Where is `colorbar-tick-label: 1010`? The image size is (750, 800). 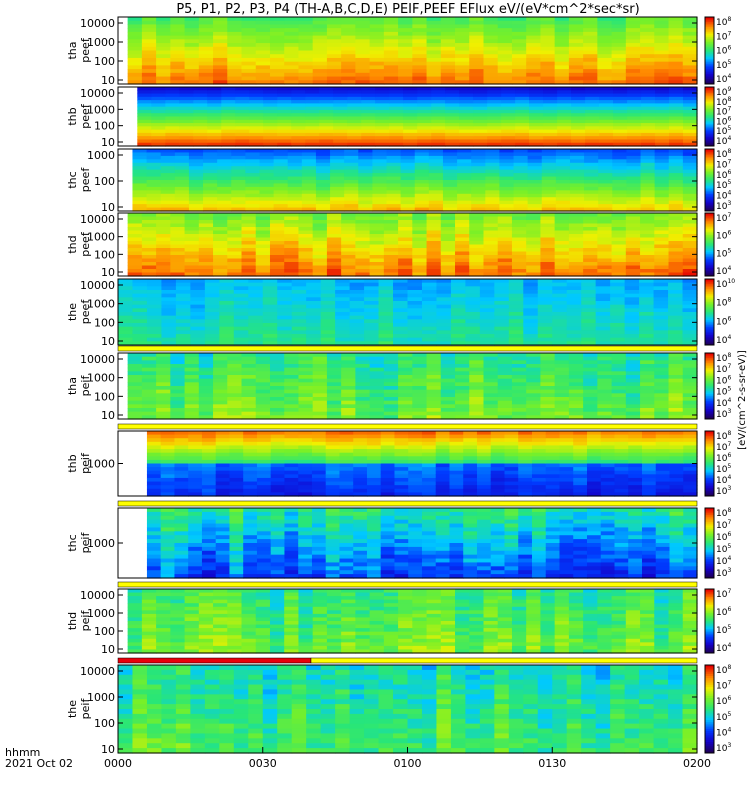
colorbar-tick-label: 1010 is located at coordinates (725, 284).